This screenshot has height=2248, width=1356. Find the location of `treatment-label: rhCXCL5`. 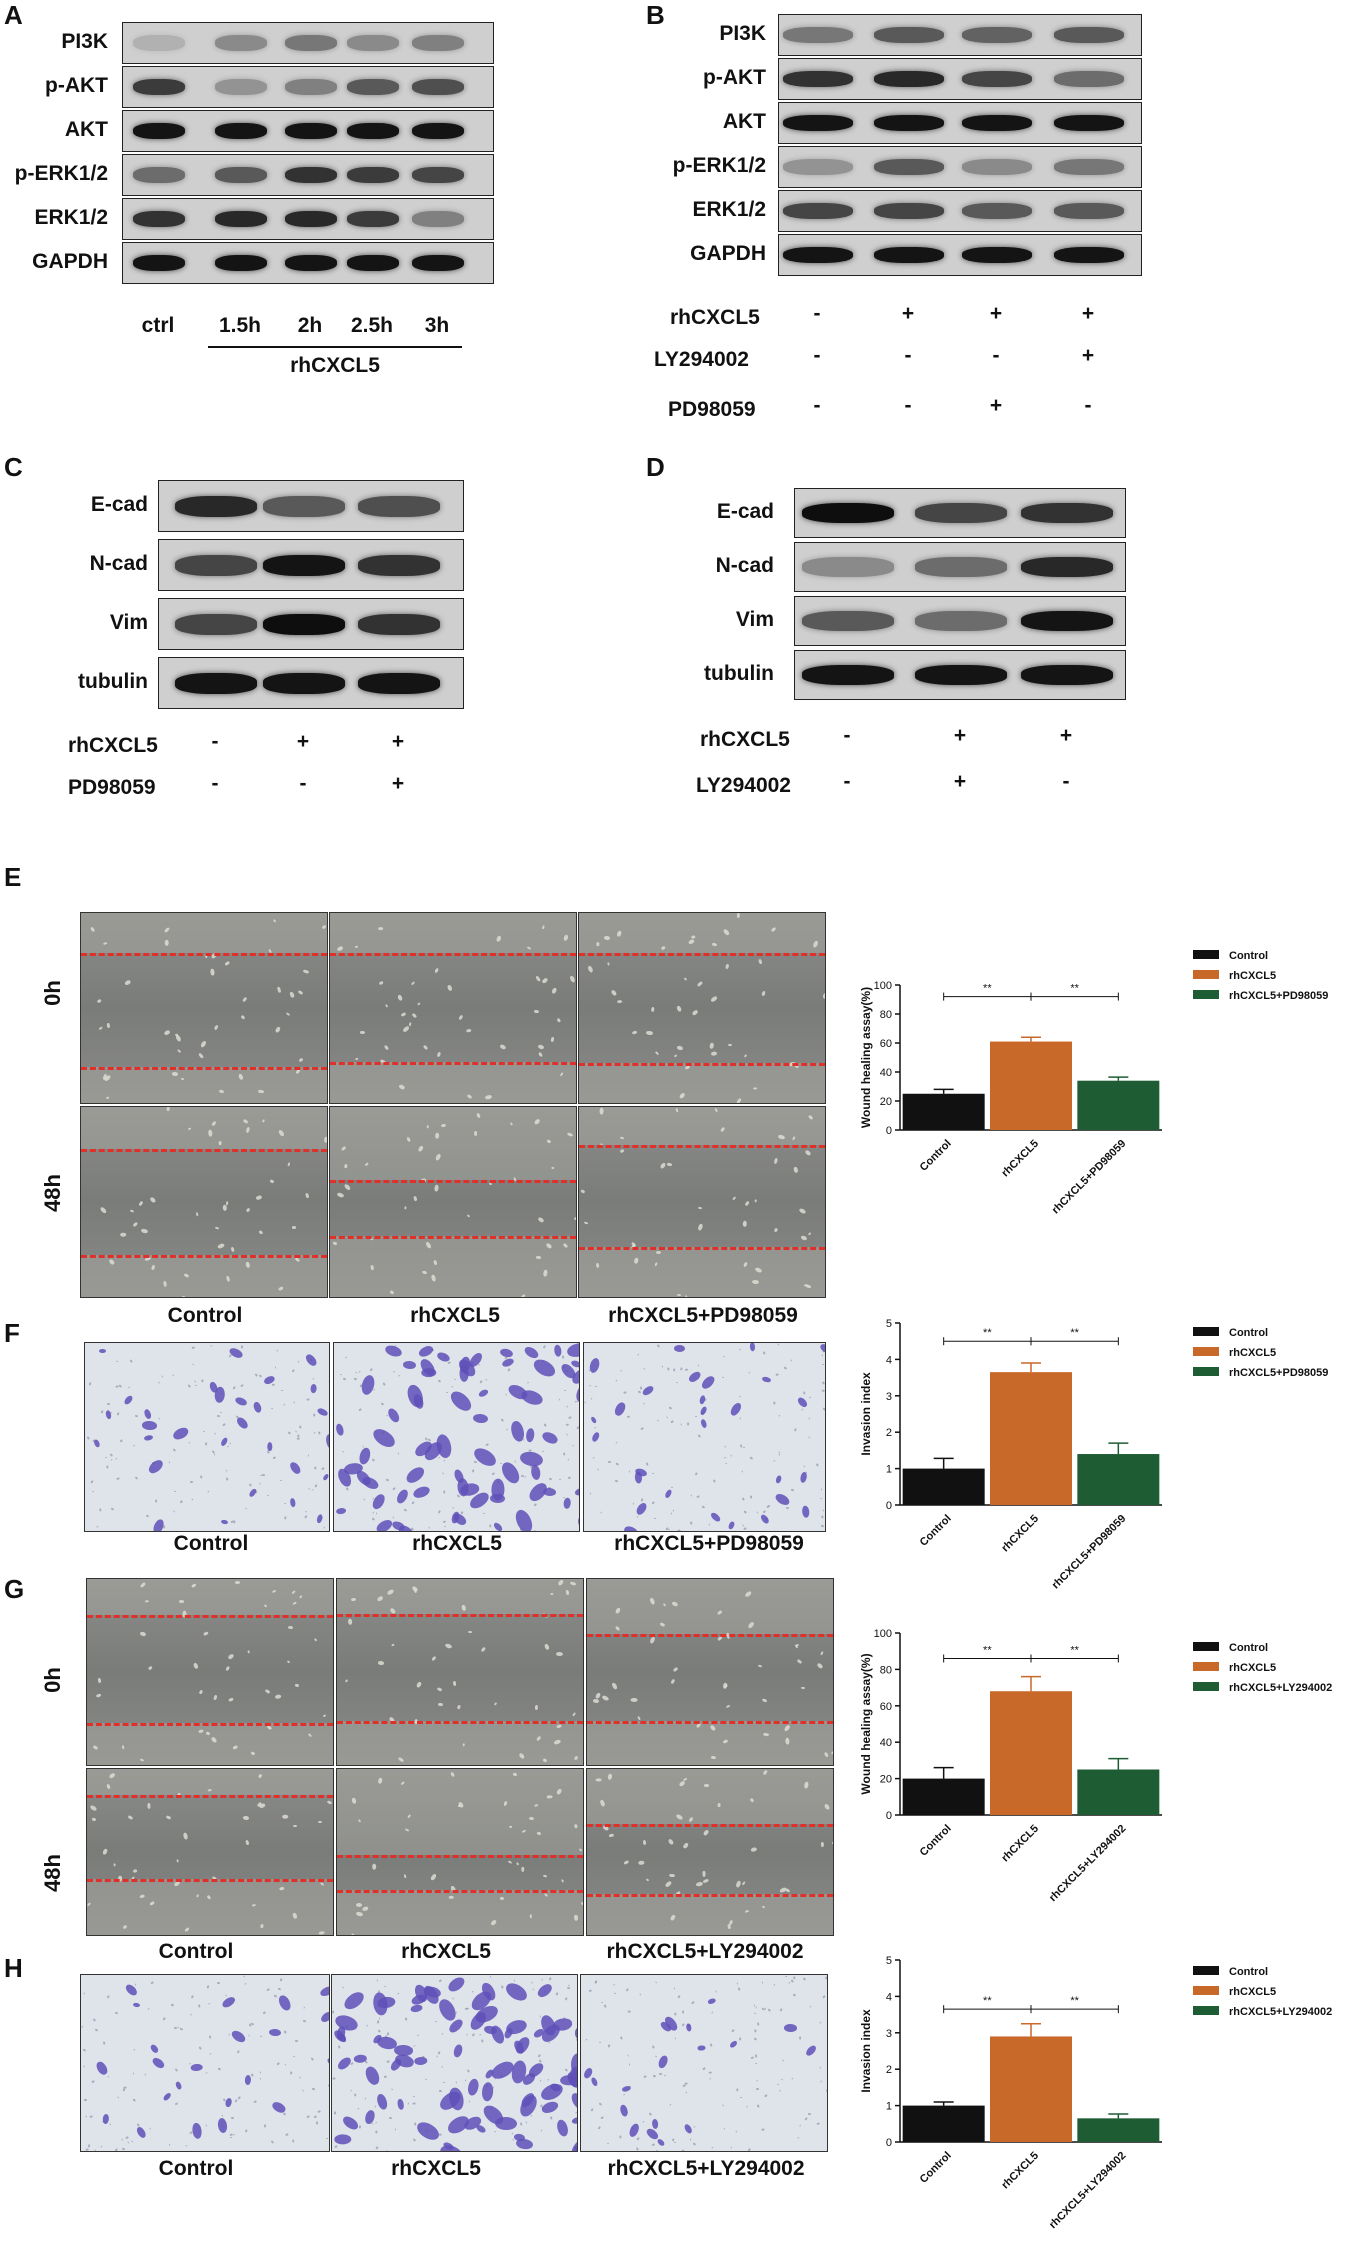

treatment-label: rhCXCL5 is located at coordinates (745, 739).